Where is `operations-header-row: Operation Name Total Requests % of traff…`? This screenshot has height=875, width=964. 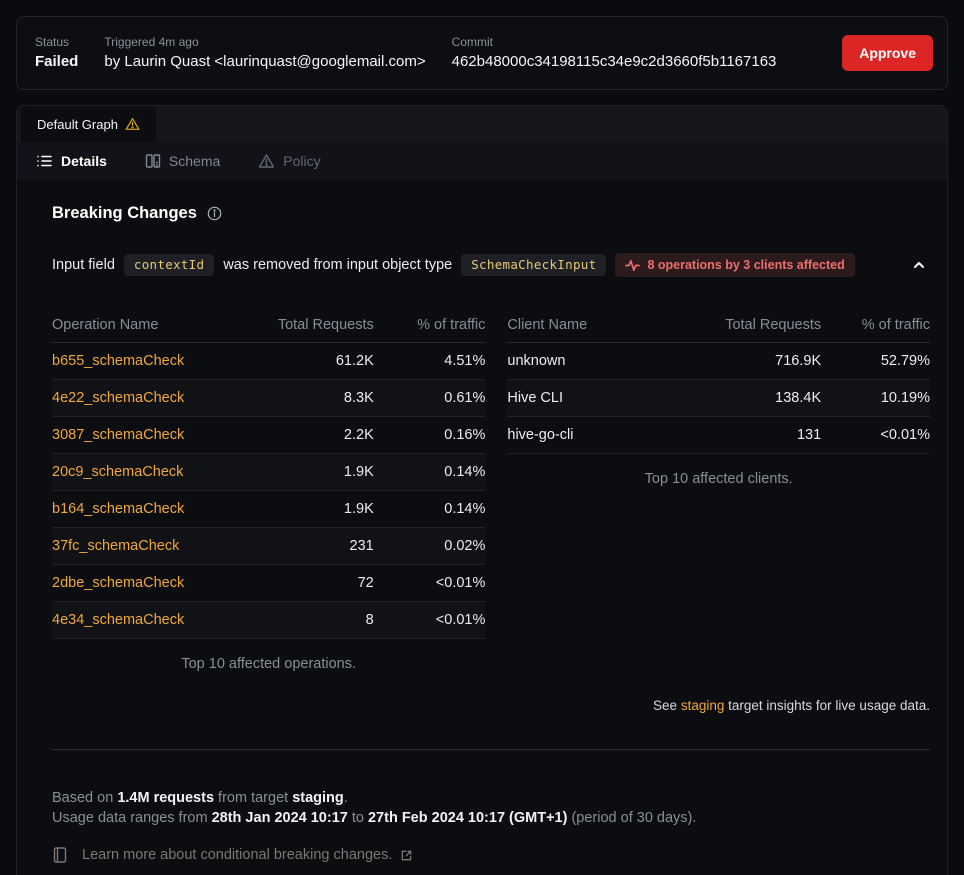
operations-header-row: Operation Name Total Requests % of traff… is located at coordinates (269, 325).